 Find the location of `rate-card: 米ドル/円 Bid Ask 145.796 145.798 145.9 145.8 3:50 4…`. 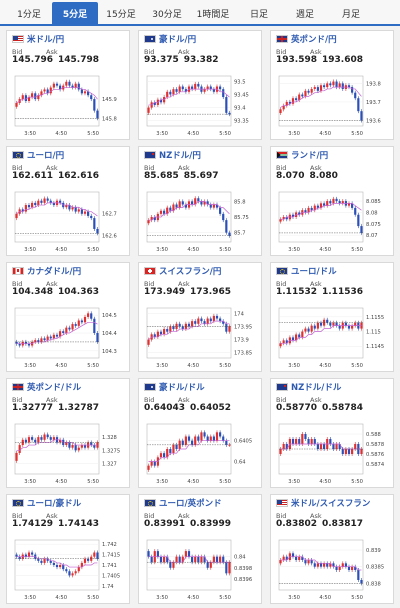

rate-card: 米ドル/円 Bid Ask 145.796 145.798 145.9 145.8 3:50 4… is located at coordinates (68, 85).